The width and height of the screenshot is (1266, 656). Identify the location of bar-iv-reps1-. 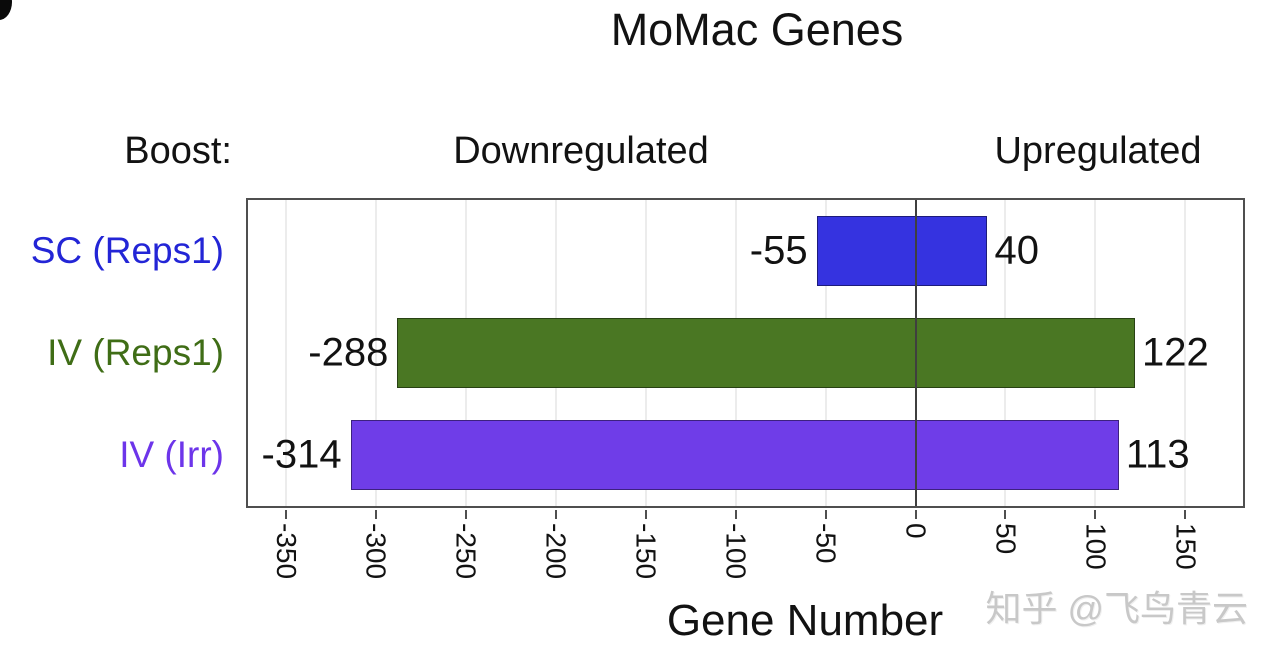
(766, 353).